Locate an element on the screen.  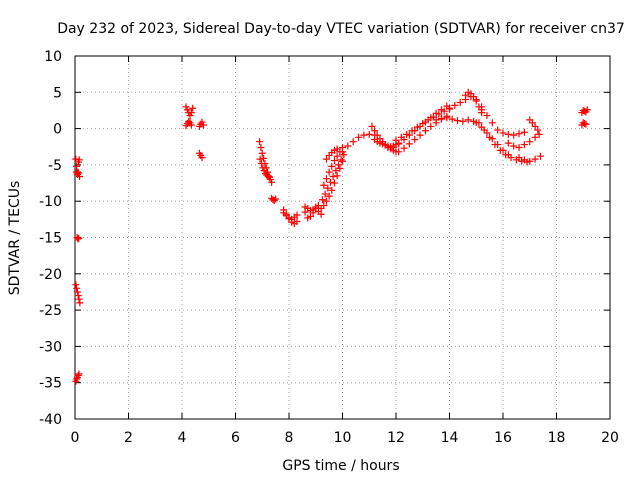
series-sat-ai is located at coordinates (534, 127).